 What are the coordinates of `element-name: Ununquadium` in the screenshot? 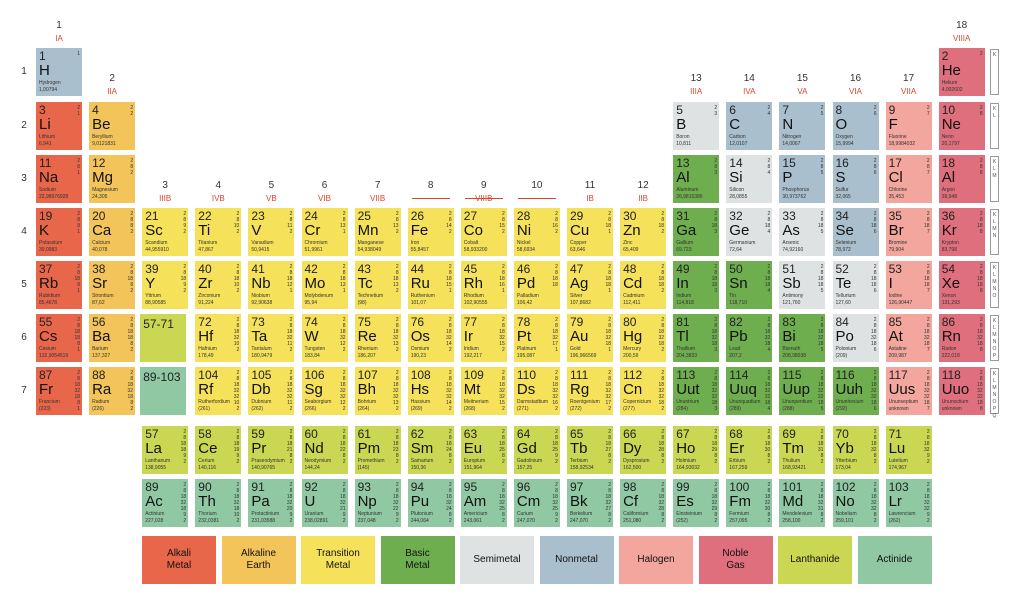 It's located at (745, 402).